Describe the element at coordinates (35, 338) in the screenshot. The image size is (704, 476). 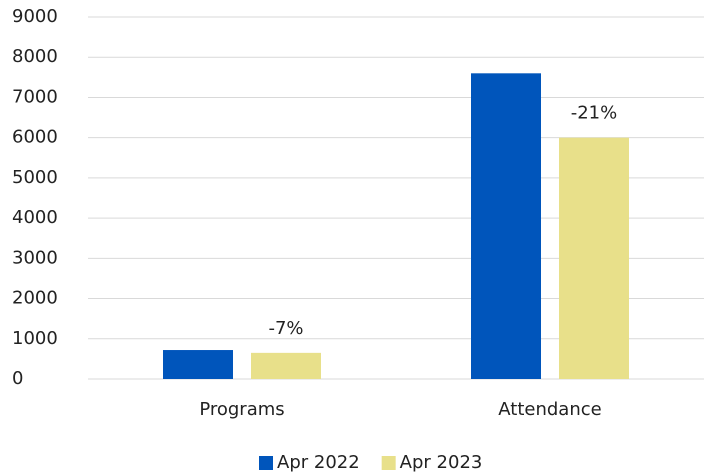
I see `y-tick-label: 1000` at that location.